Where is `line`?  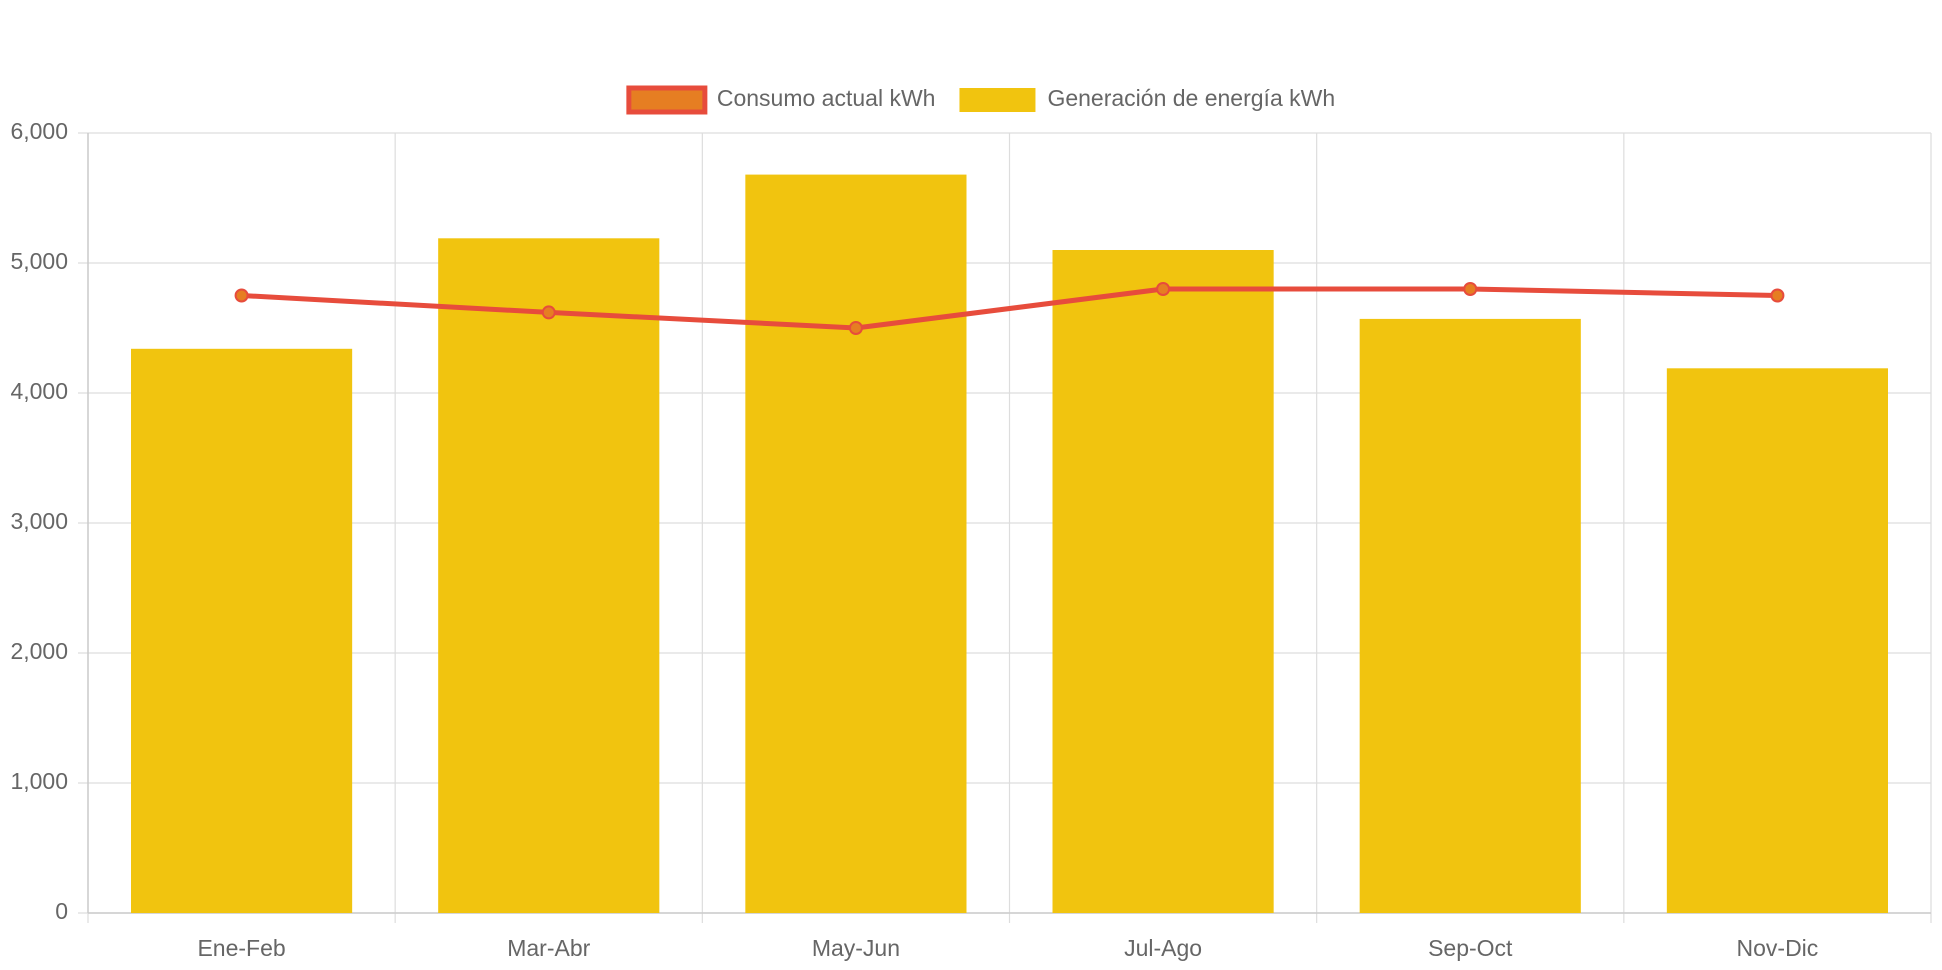 line is located at coordinates (1009, 308).